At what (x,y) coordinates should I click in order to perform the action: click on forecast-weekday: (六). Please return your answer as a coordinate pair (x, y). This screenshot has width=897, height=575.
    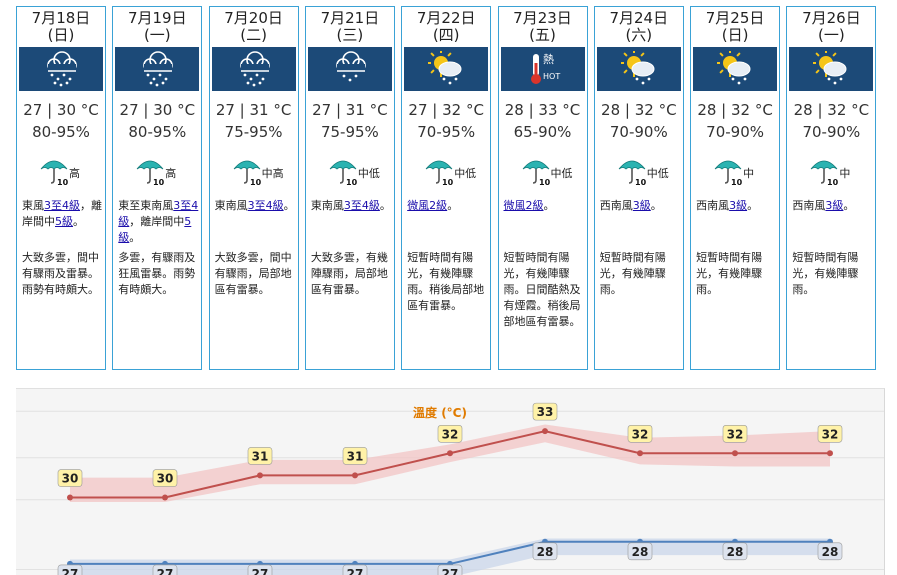
    Looking at the image, I should click on (639, 35).